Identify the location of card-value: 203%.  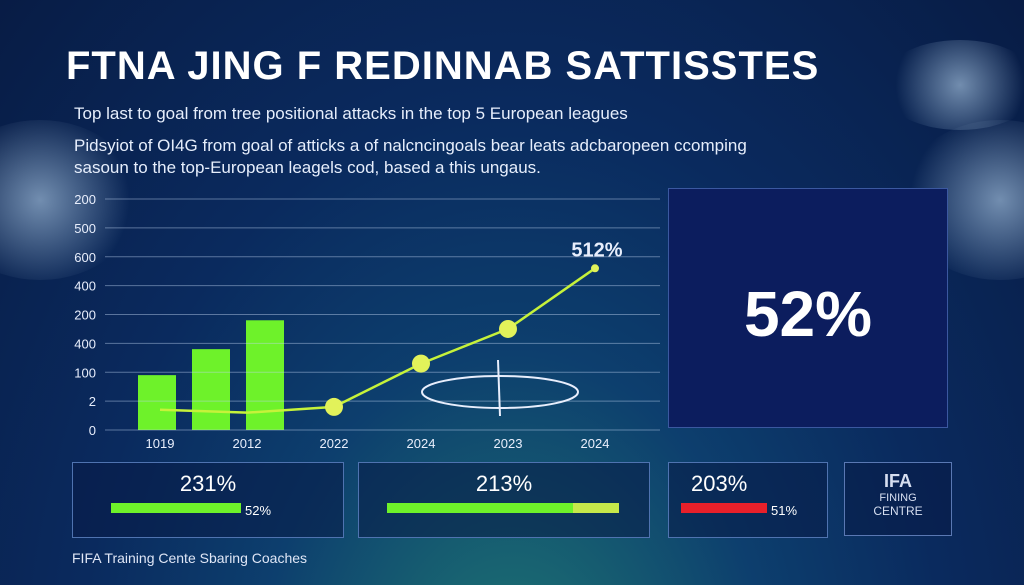
(719, 483).